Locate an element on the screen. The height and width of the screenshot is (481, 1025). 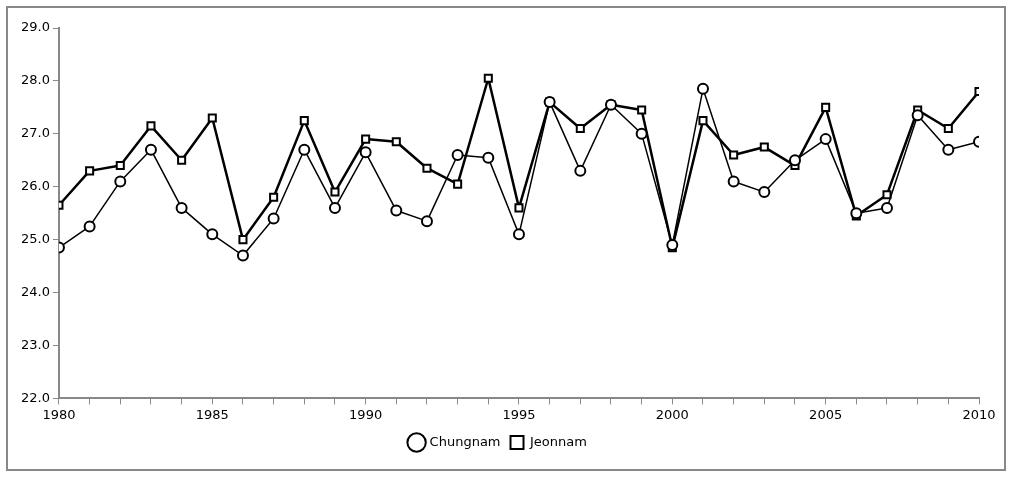
legend-label: Chungnam is located at coordinates (465, 441).